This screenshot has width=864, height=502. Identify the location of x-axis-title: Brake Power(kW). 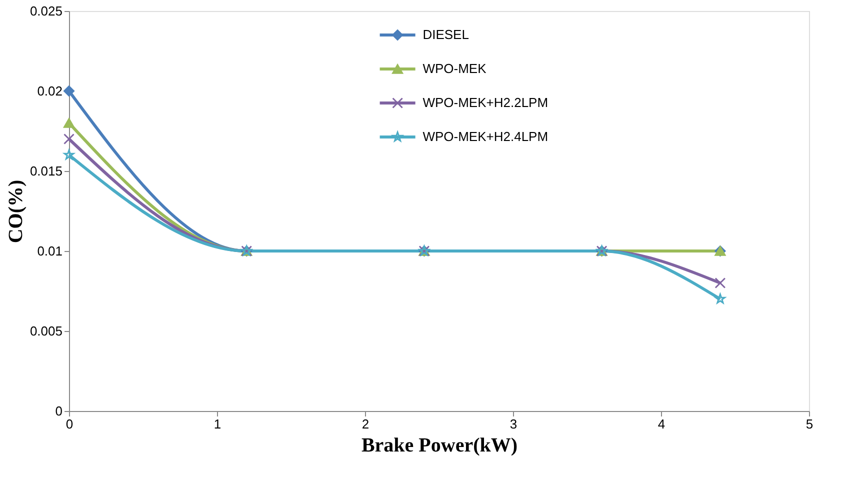
(439, 445).